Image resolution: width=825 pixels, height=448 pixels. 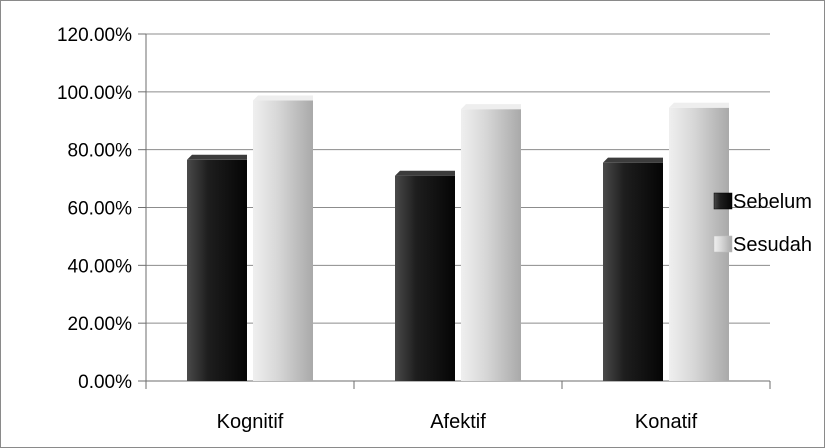 I want to click on x-category-label: Afektif, so click(x=458, y=422).